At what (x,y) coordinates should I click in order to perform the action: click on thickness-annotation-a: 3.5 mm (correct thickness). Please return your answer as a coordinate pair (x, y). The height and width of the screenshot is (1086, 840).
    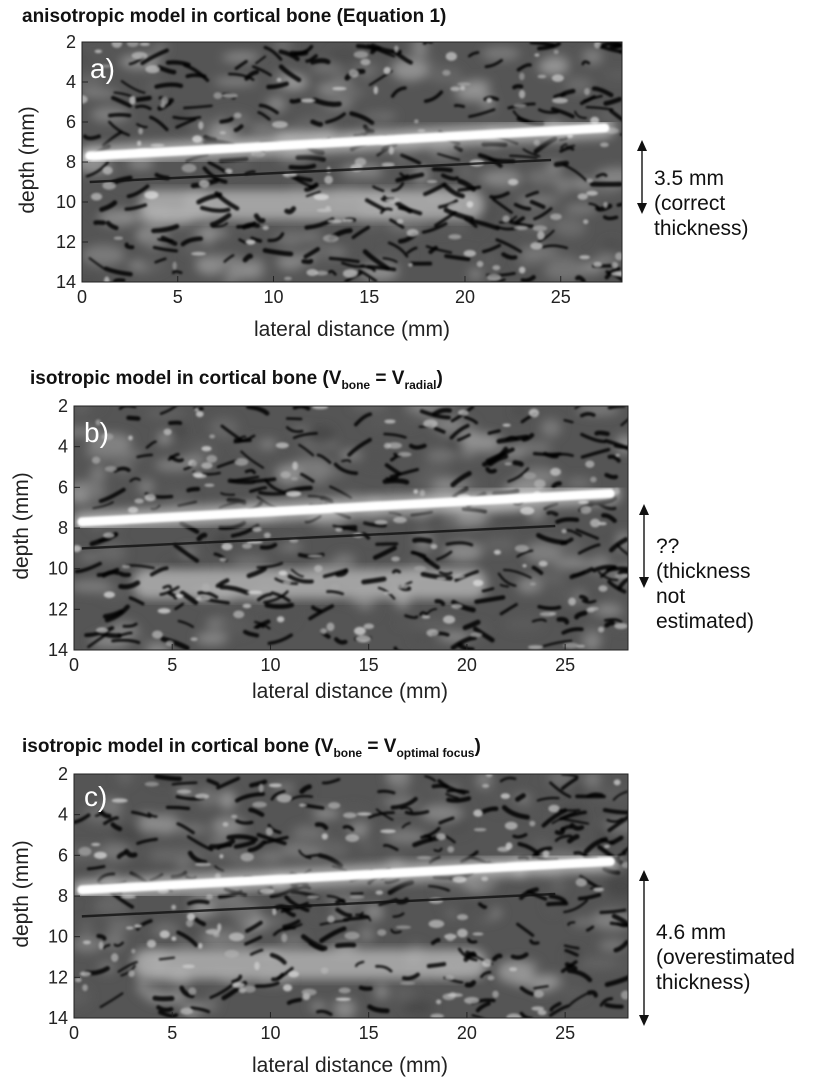
    Looking at the image, I should click on (701, 203).